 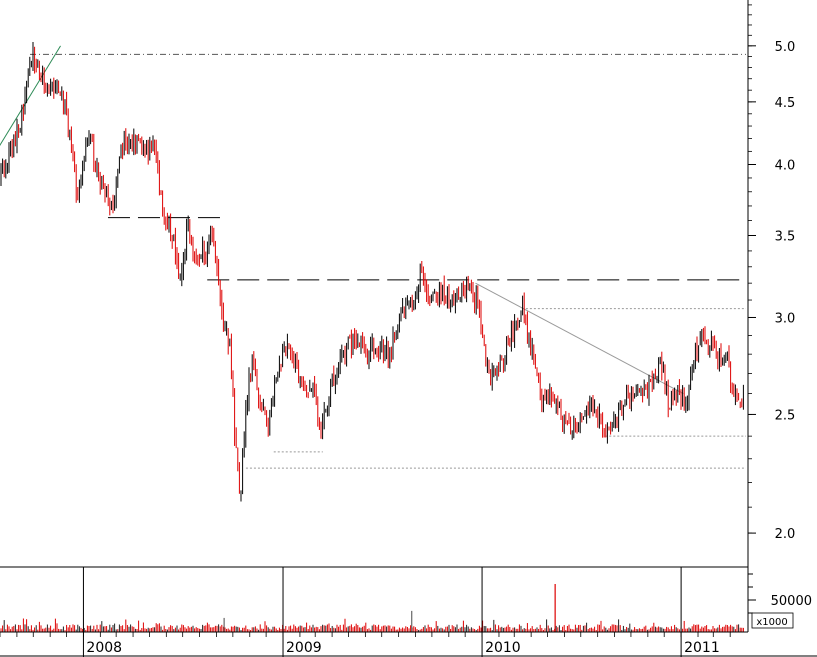 I want to click on price-tick-label: 3.5, so click(x=785, y=237).